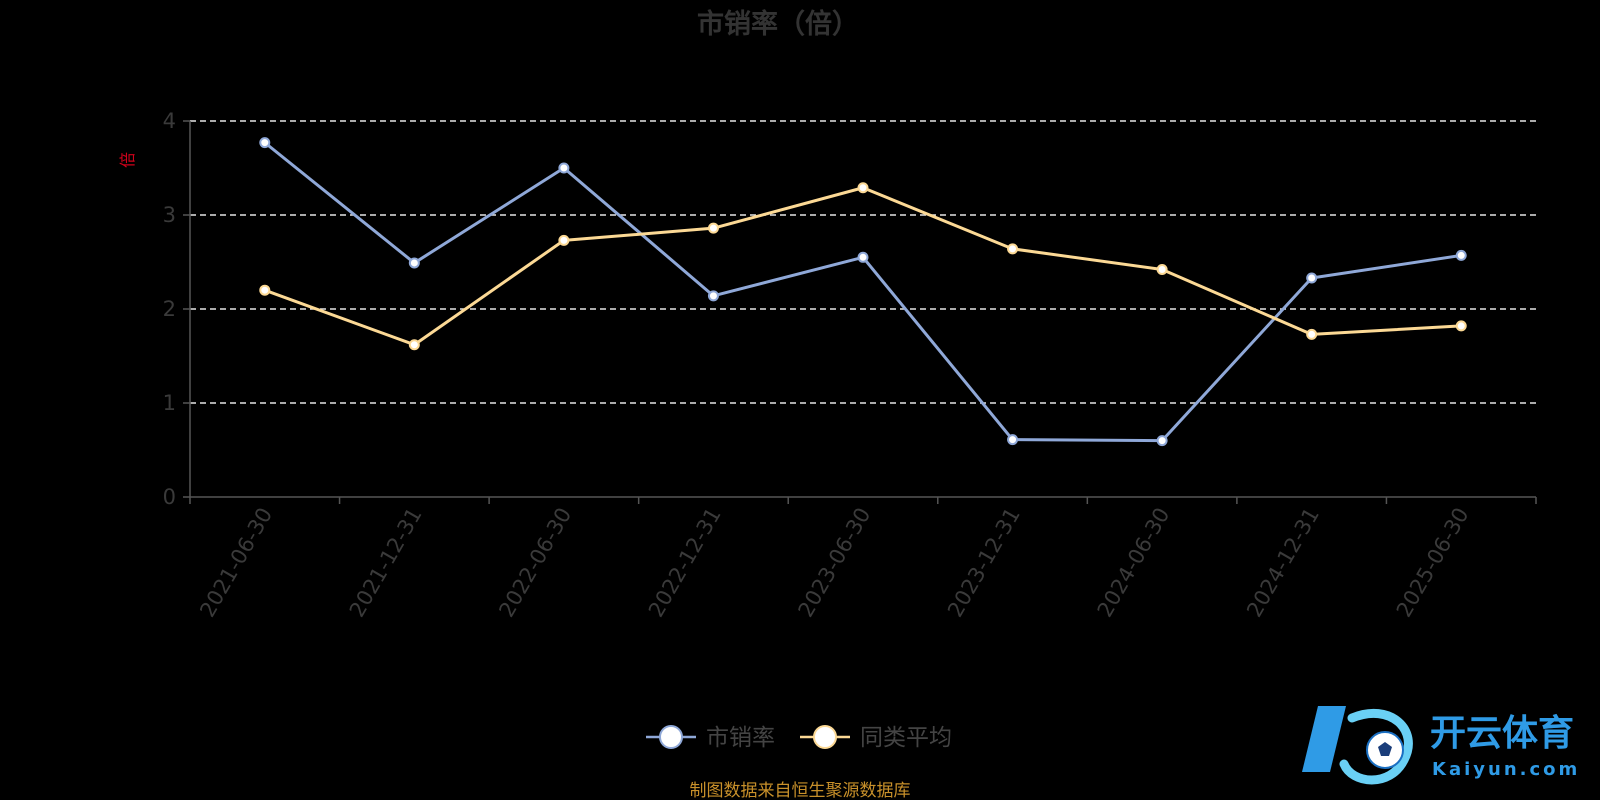  What do you see at coordinates (169, 309) in the screenshot?
I see `y-tick-label: 2` at bounding box center [169, 309].